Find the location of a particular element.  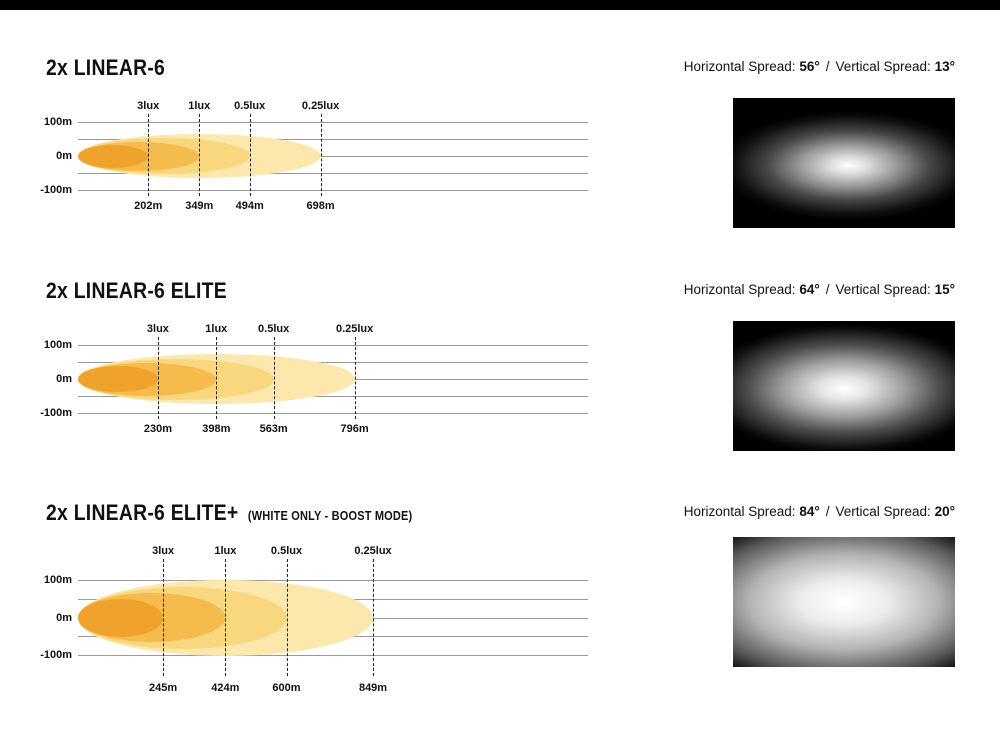

distance-label: 600m is located at coordinates (286, 688).